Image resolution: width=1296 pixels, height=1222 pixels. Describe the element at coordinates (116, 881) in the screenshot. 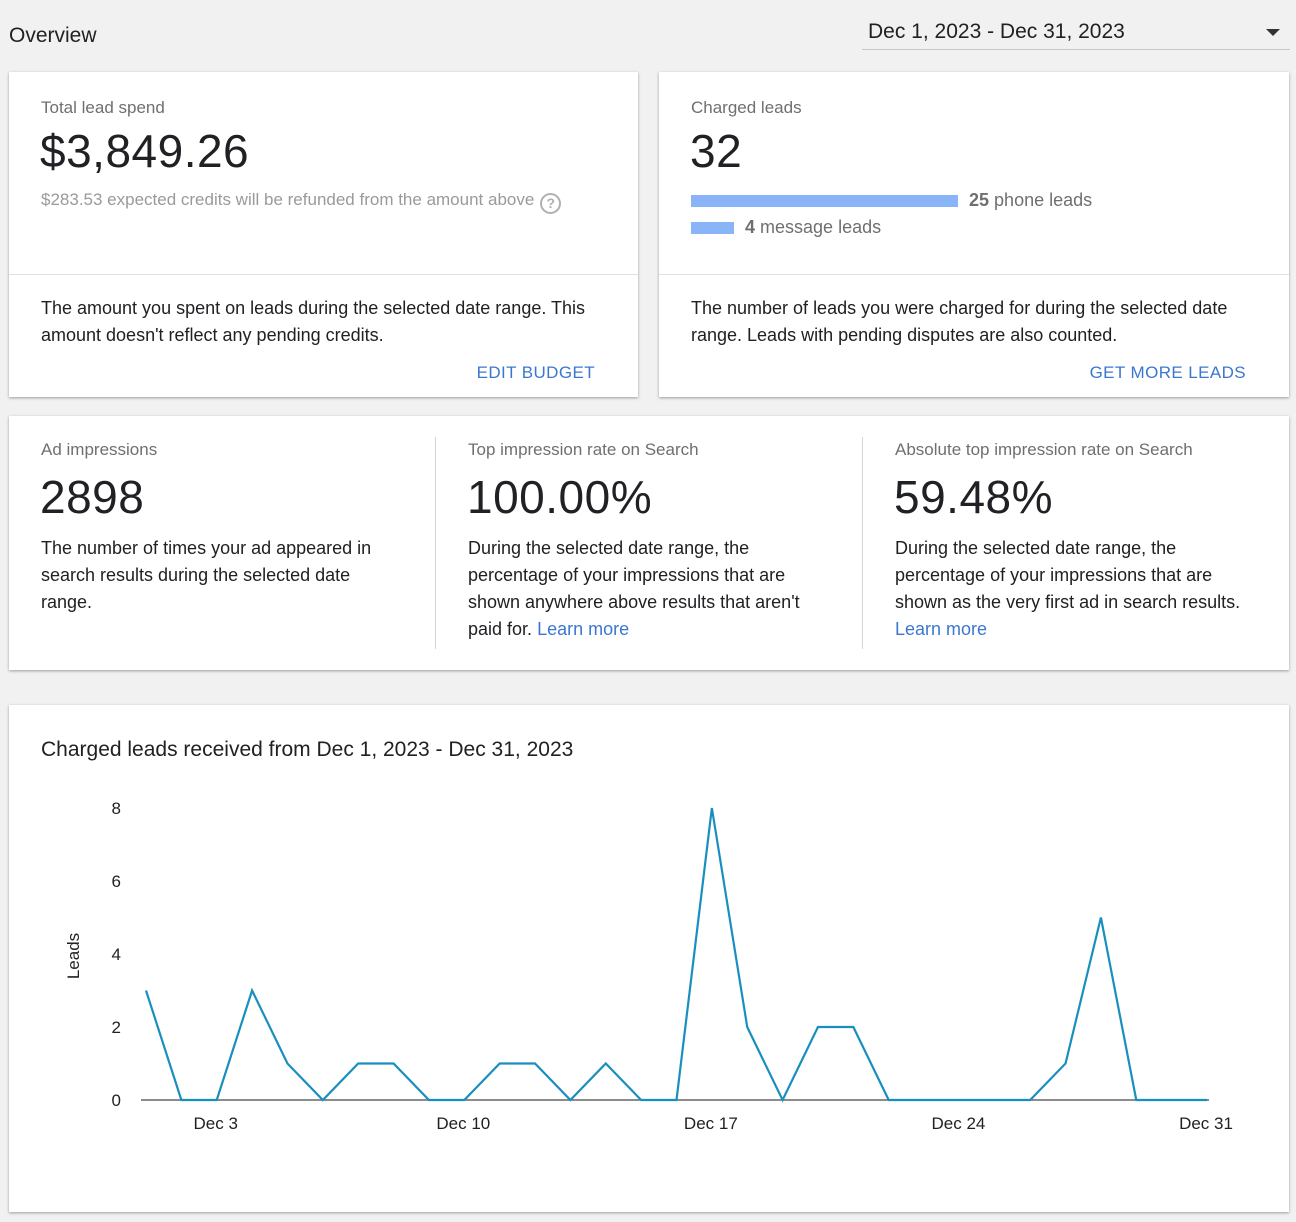

I see `y-tick-label: 6` at that location.